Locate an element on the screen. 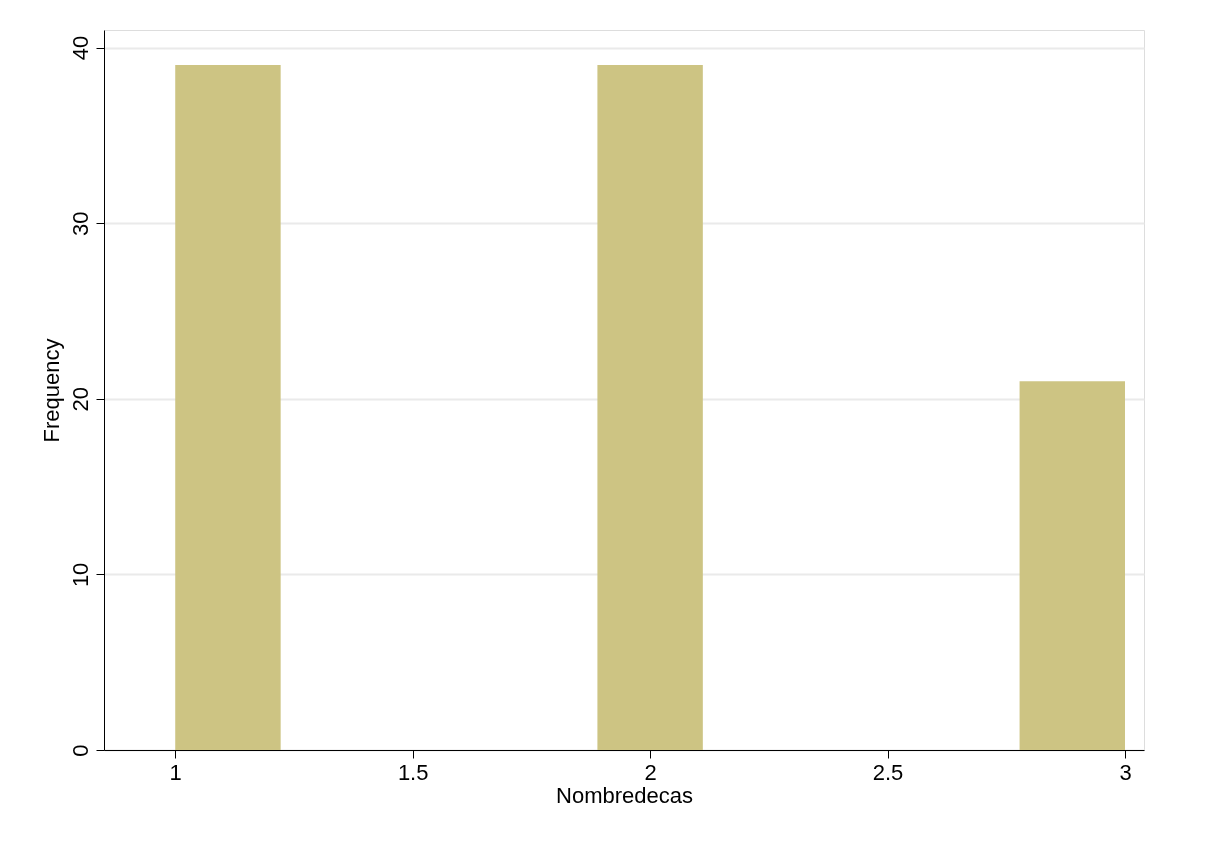 This screenshot has height=855, width=1208. x-tick-label: 1 is located at coordinates (175, 772).